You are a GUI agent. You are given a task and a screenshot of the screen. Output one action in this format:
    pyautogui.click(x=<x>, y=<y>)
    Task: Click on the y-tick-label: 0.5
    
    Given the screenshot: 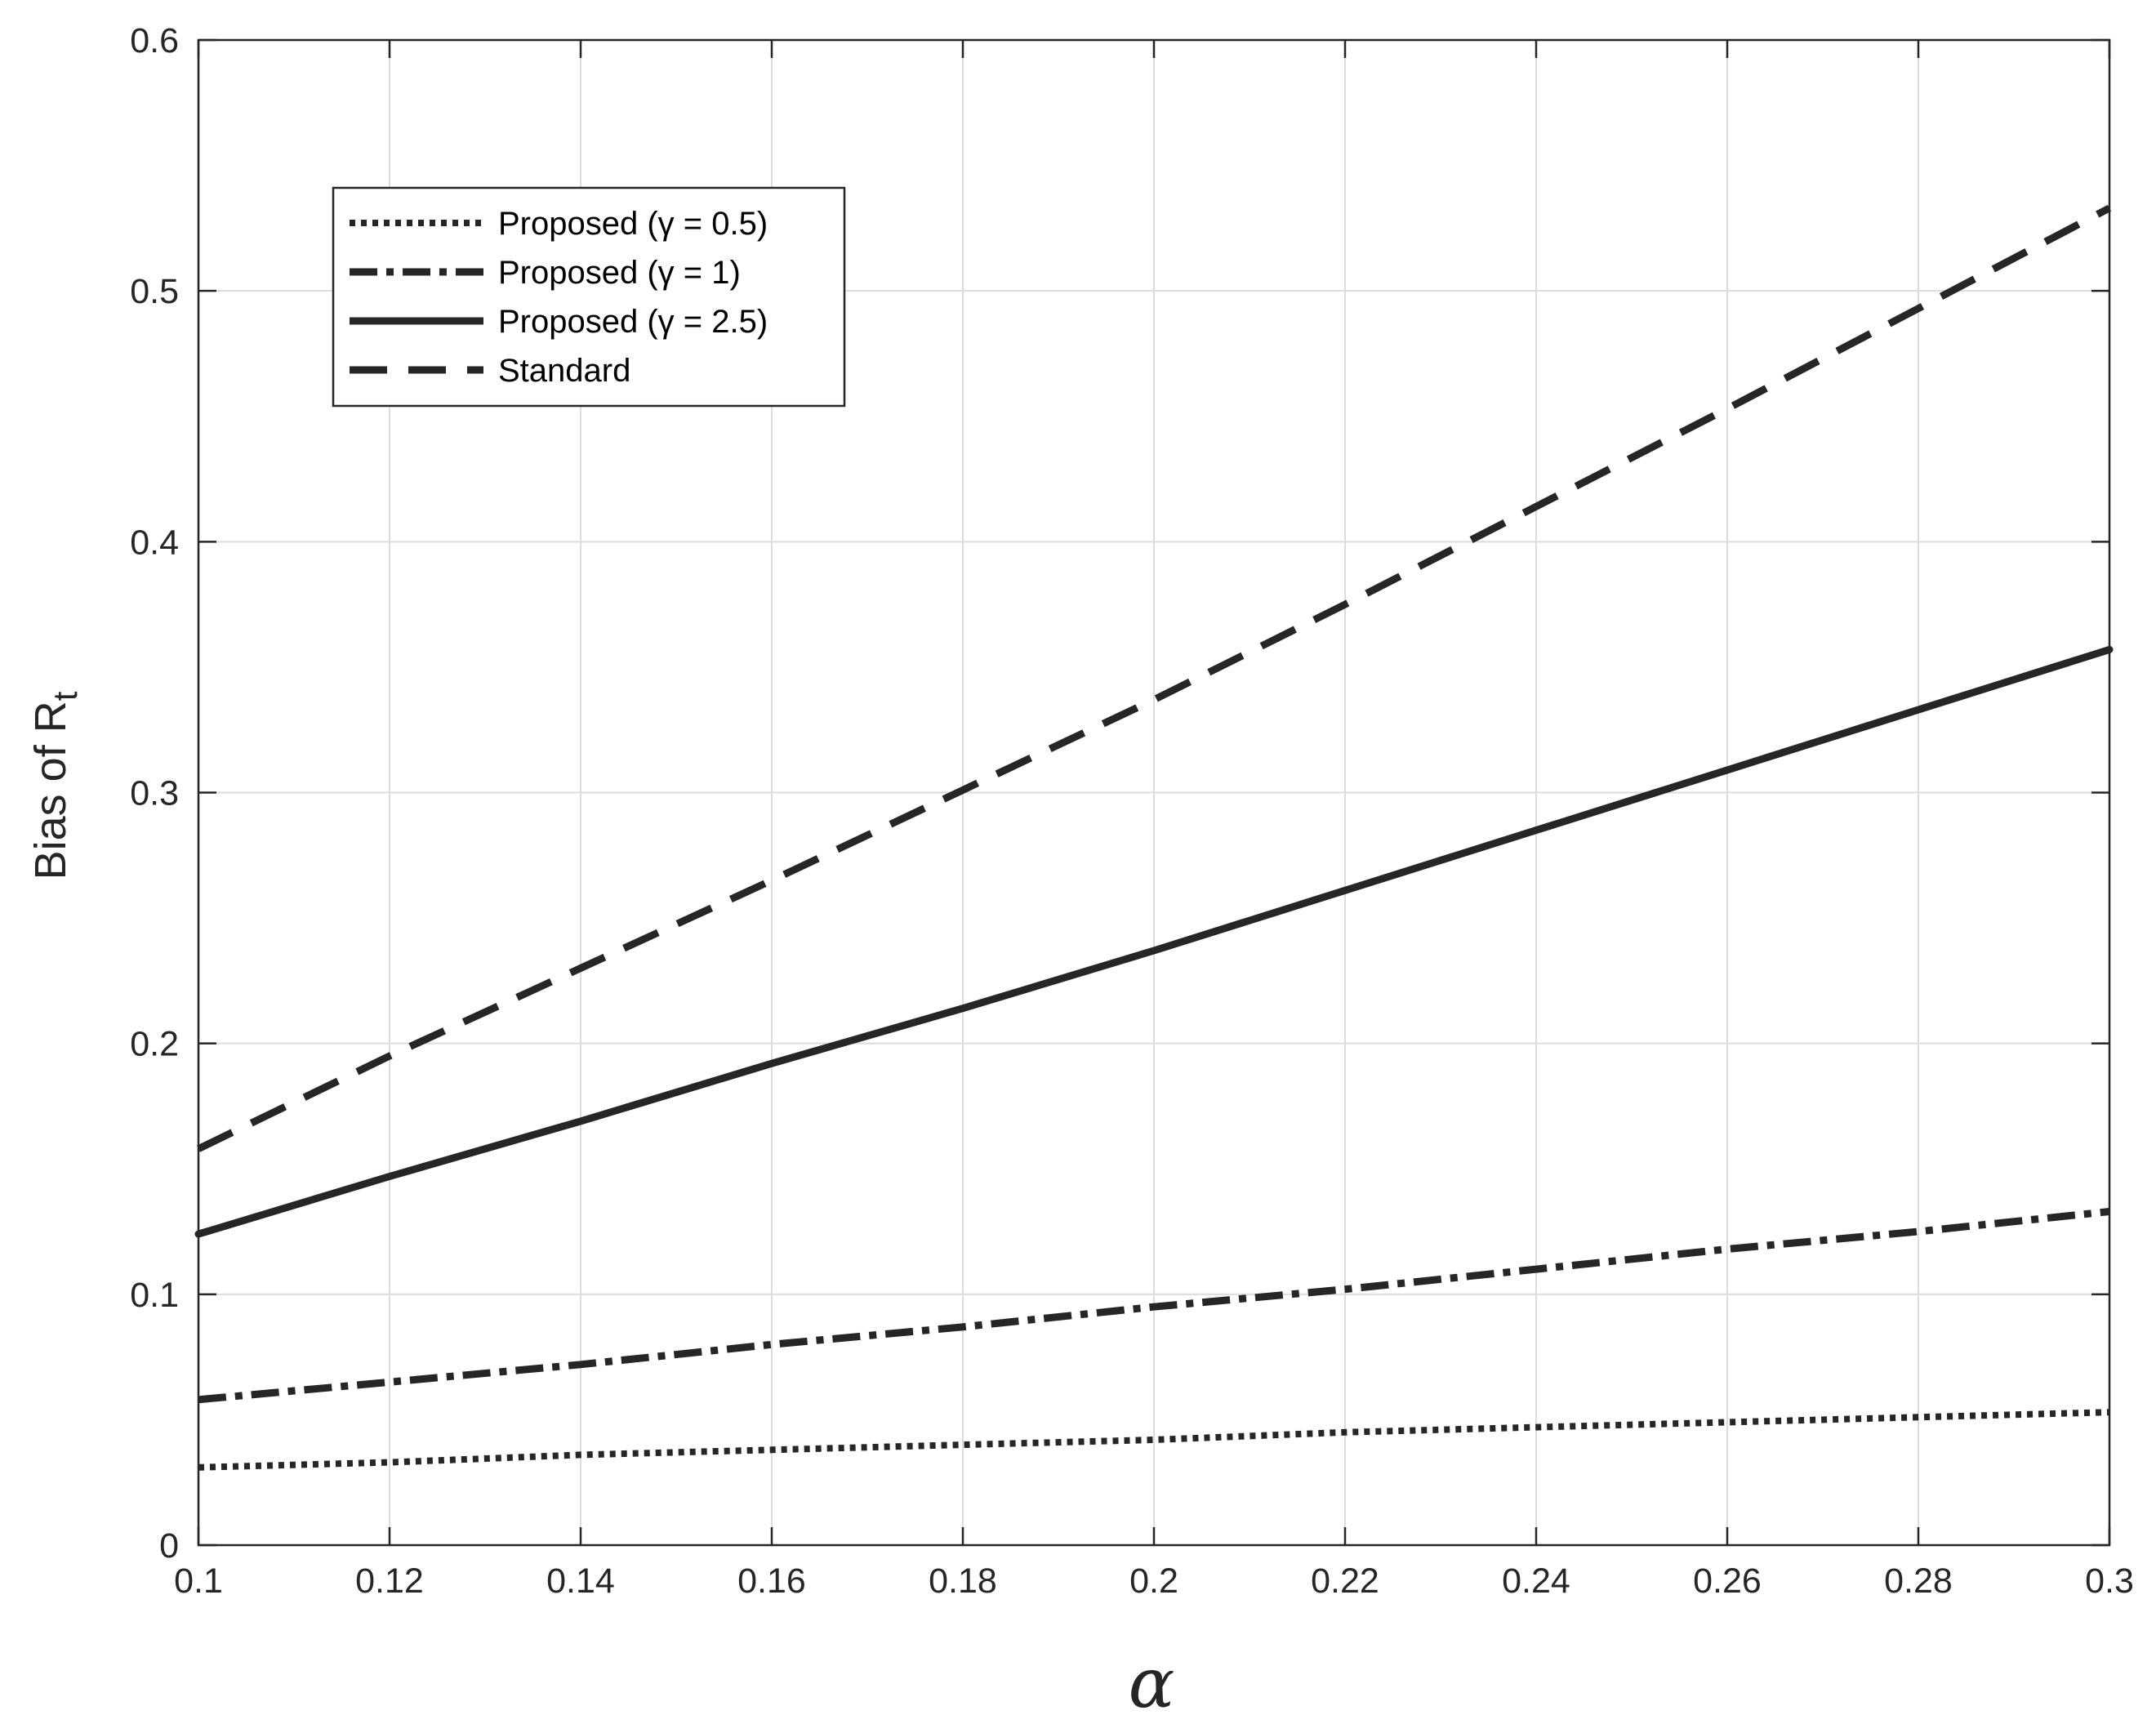 What is the action you would take?
    pyautogui.click(x=154, y=291)
    